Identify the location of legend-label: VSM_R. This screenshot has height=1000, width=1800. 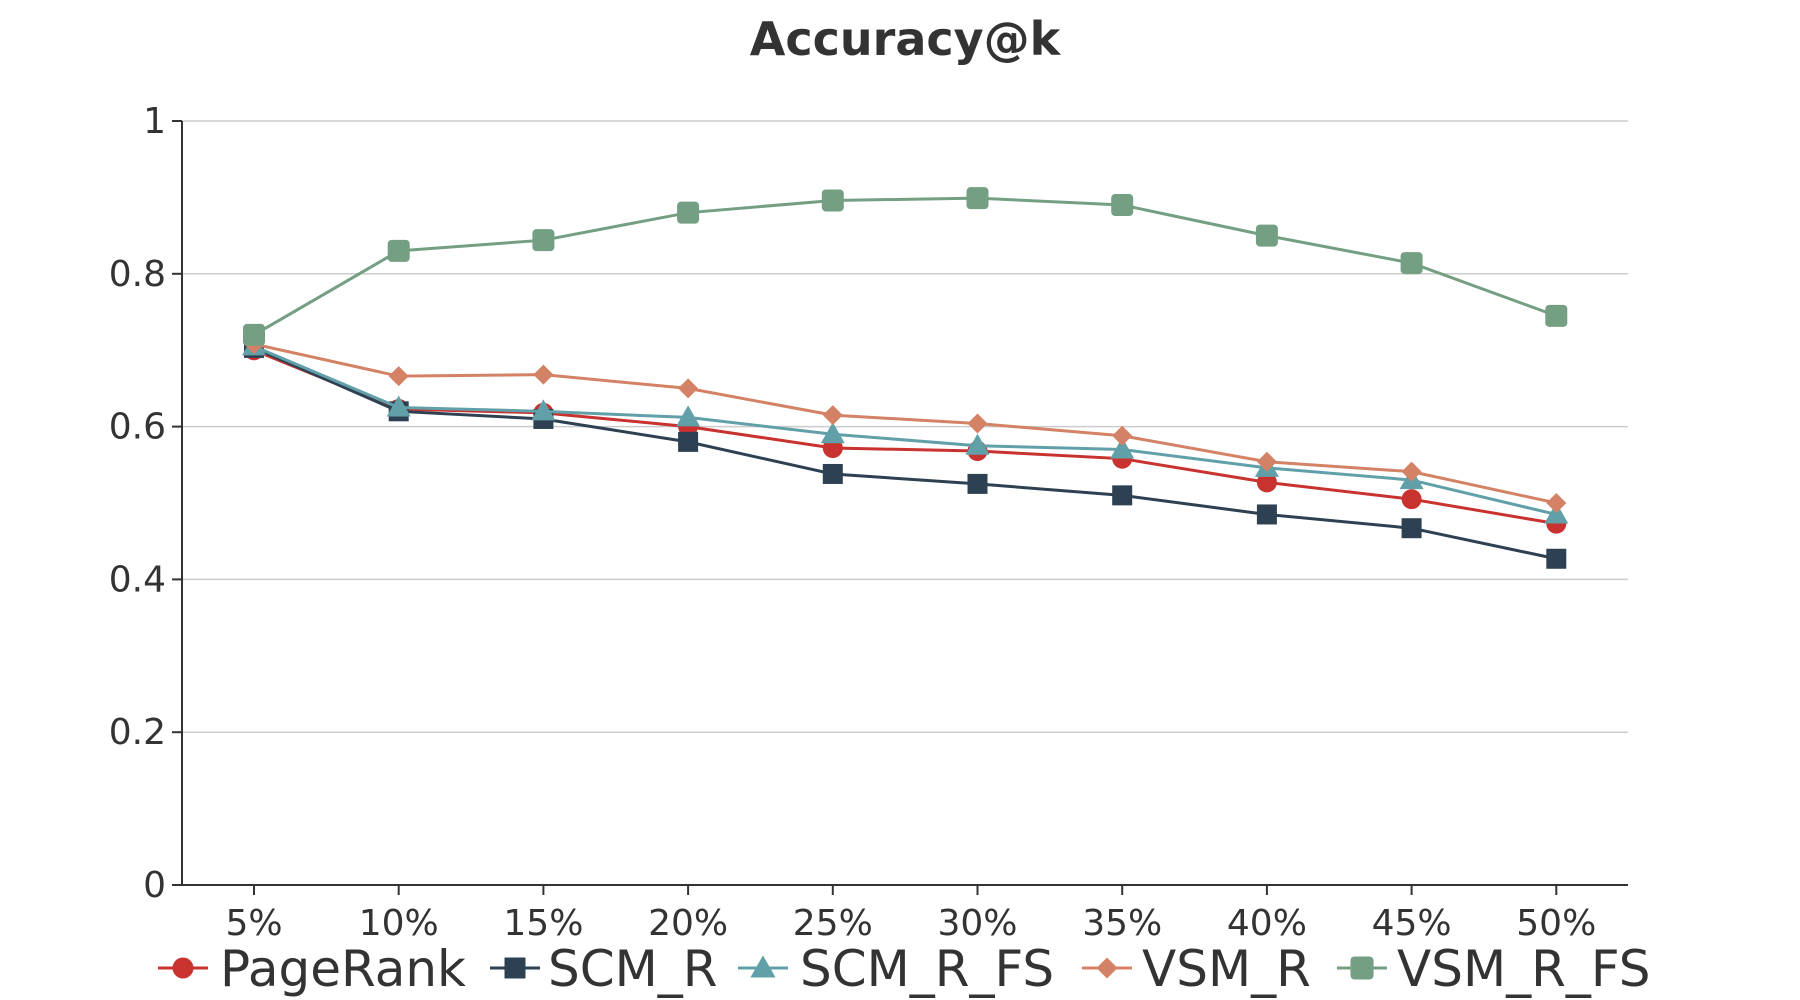
(1226, 969).